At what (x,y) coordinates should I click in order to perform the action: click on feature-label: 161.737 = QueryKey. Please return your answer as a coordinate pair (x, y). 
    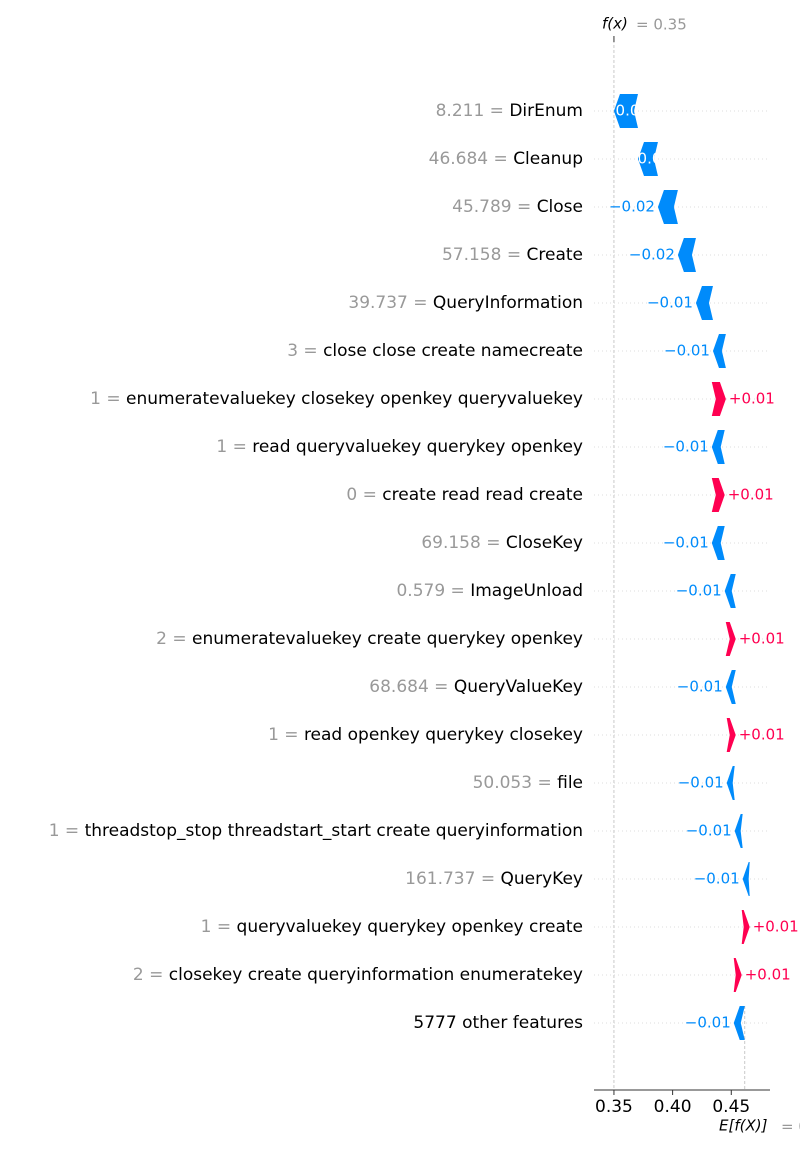
    Looking at the image, I should click on (494, 879).